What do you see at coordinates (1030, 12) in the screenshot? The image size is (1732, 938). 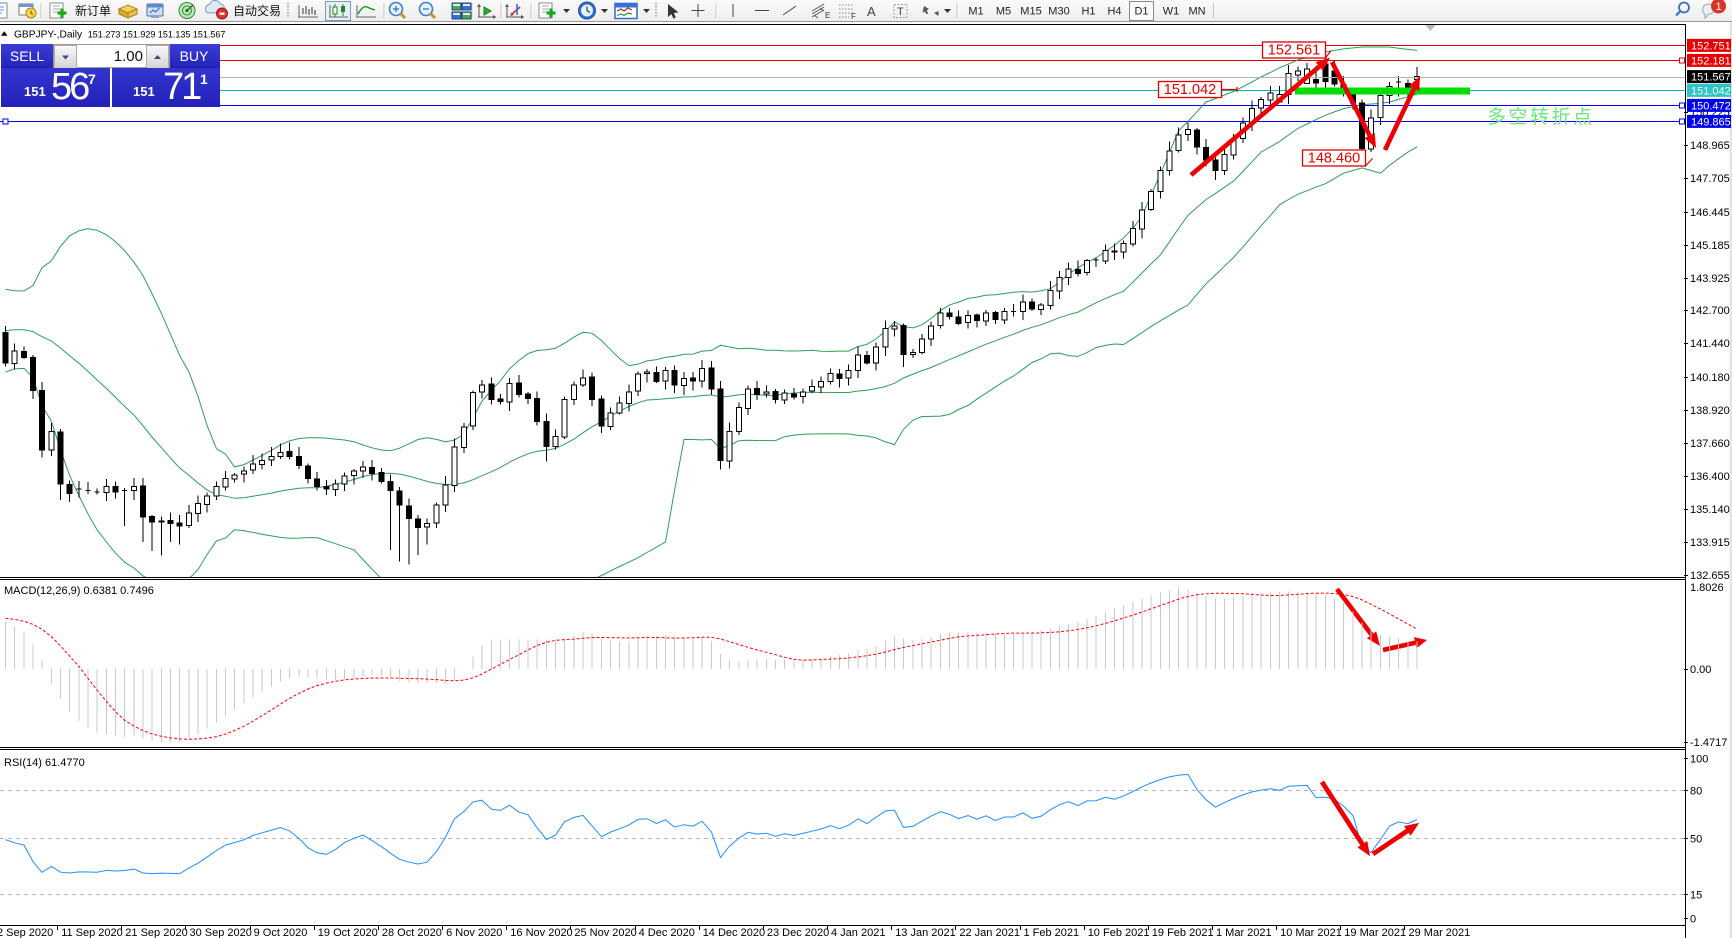 I see `svg-text: M15` at bounding box center [1030, 12].